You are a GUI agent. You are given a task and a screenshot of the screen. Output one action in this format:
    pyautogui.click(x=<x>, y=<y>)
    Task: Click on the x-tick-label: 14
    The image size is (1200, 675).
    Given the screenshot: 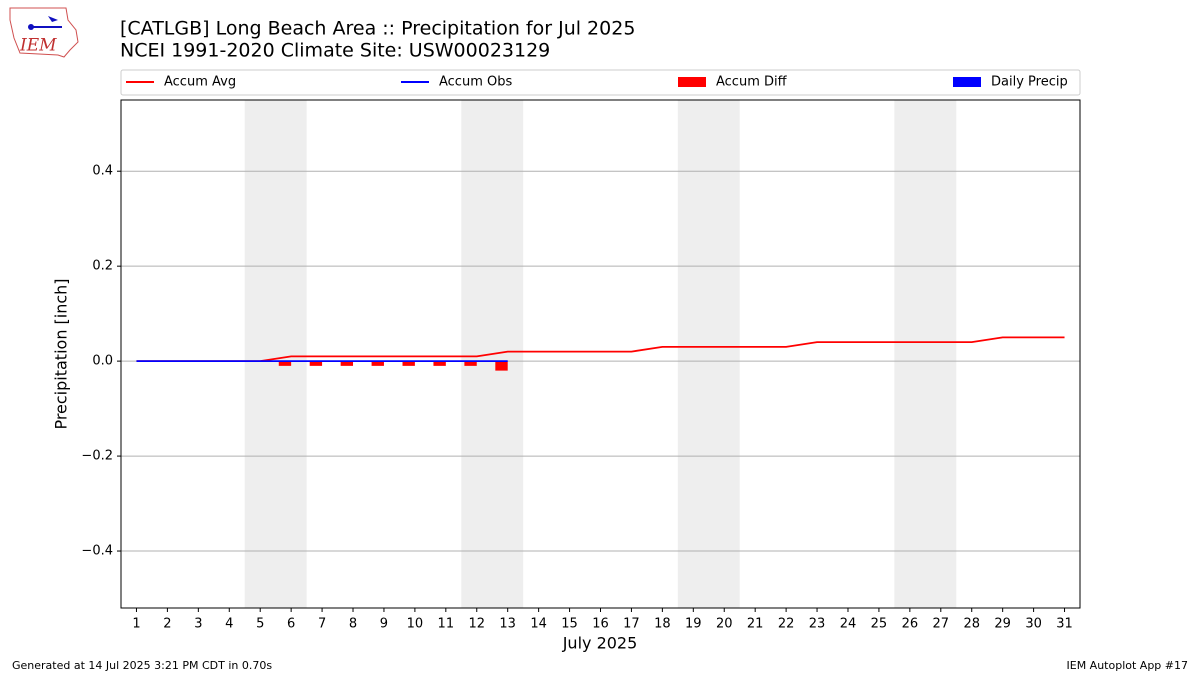 What is the action you would take?
    pyautogui.click(x=538, y=624)
    